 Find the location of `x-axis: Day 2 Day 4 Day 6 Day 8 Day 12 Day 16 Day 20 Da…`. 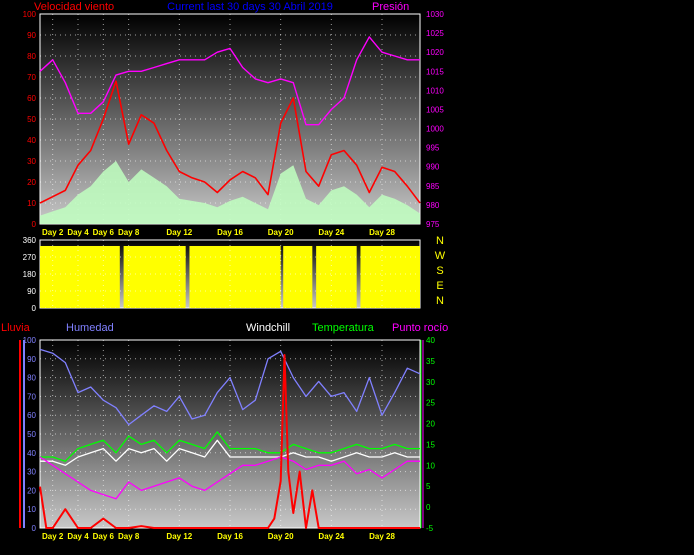

x-axis: Day 2 Day 4 Day 6 Day 8 Day 12 Day 16 Day 20 Da… is located at coordinates (218, 232).